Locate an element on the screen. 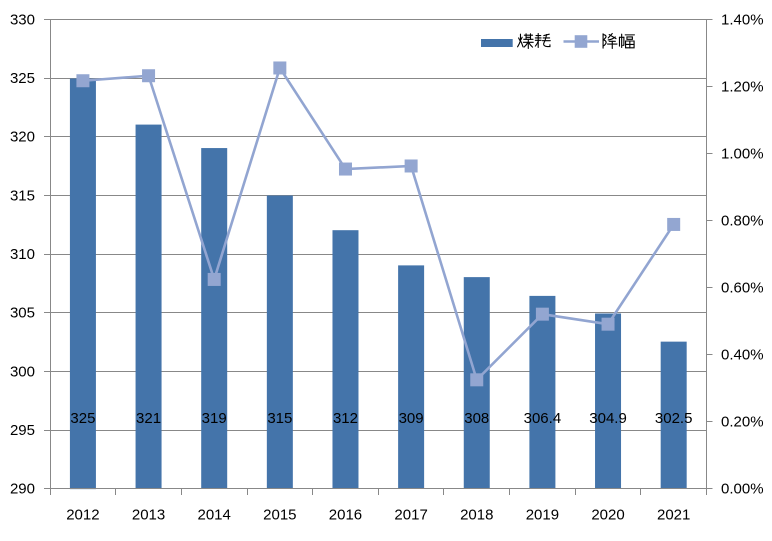  svg-text: 2015 is located at coordinates (279, 515).